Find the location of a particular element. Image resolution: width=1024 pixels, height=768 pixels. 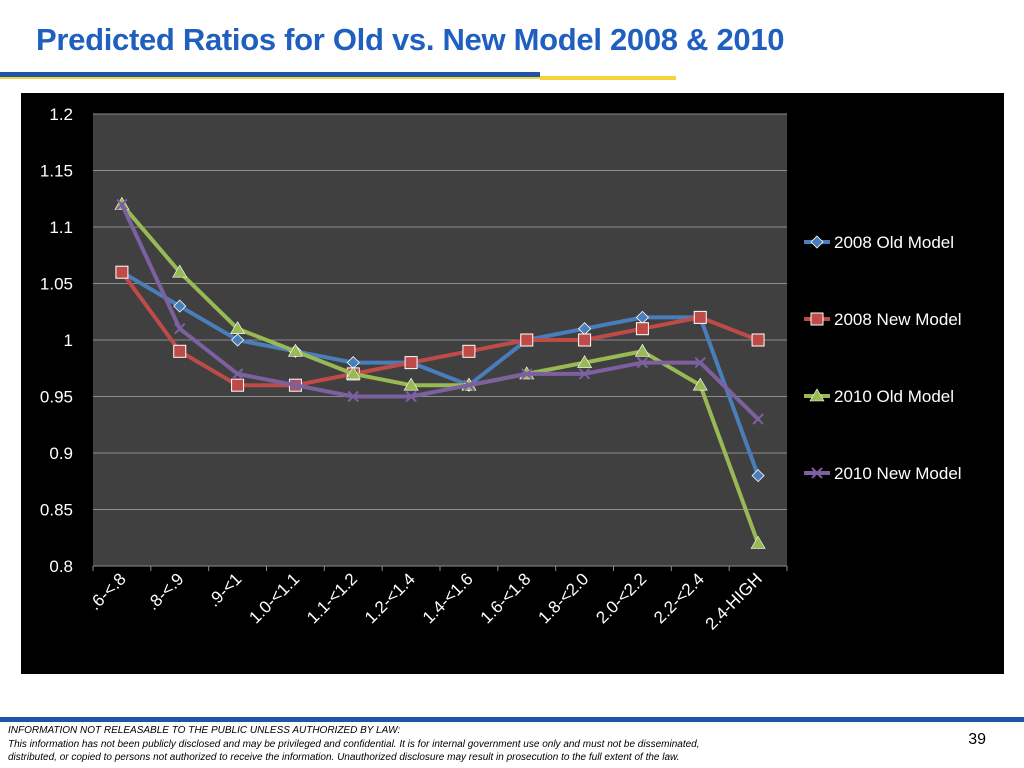

footer-rule is located at coordinates (512, 719).